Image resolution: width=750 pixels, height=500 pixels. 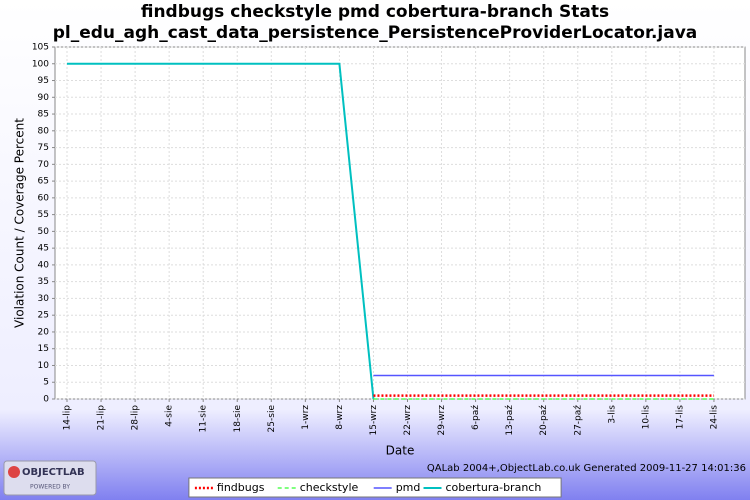 What do you see at coordinates (408, 487) in the screenshot?
I see `legend-label: pmd` at bounding box center [408, 487].